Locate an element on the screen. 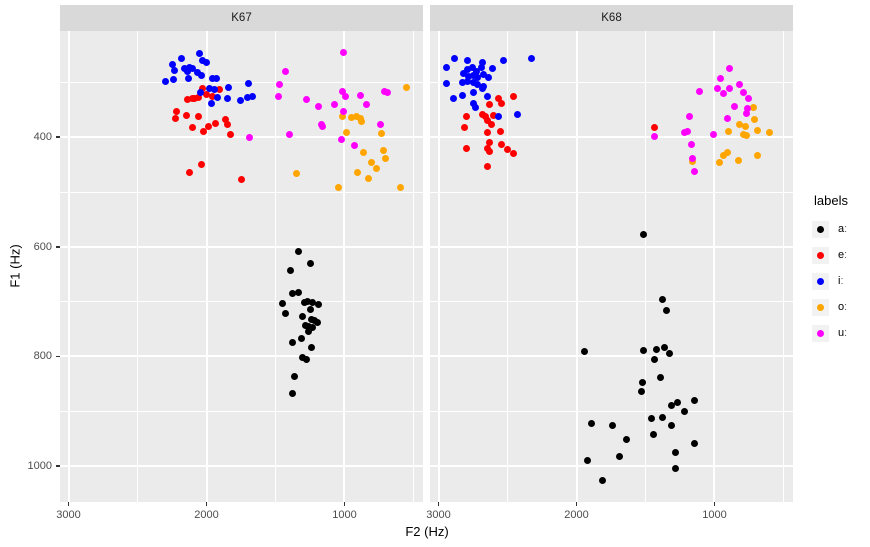 The width and height of the screenshot is (870, 547). legend-item-label: iː is located at coordinates (841, 281).